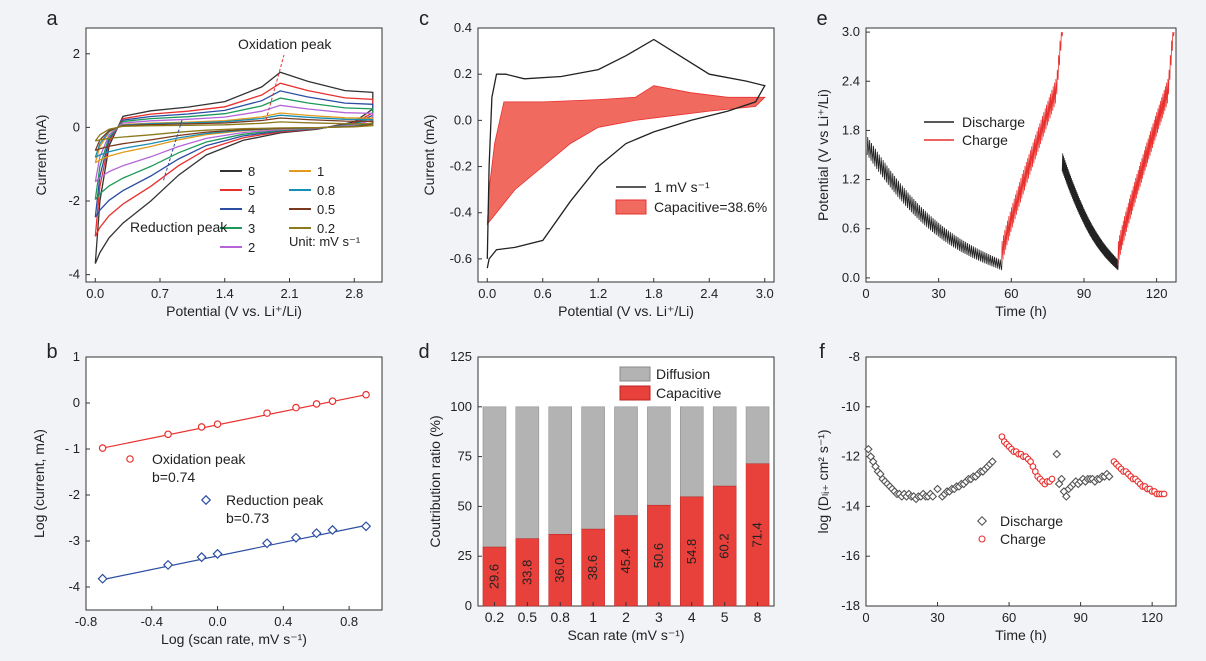  Describe the element at coordinates (435, 481) in the screenshot. I see `y-axis-label: Coutribution ratio (%)` at that location.